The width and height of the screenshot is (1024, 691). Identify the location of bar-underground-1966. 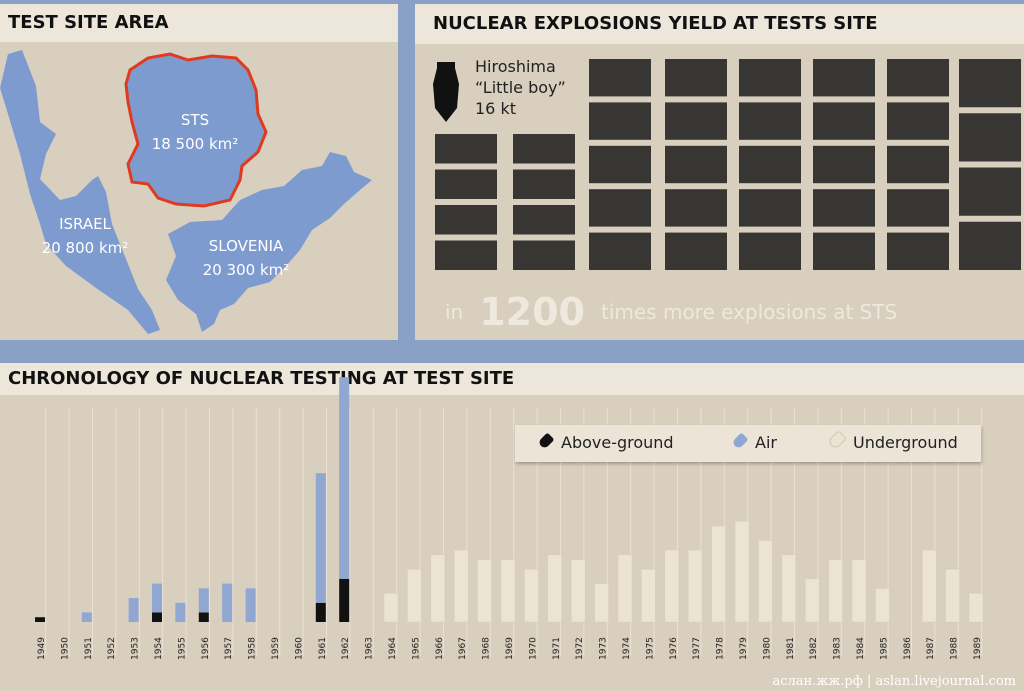
(438, 588).